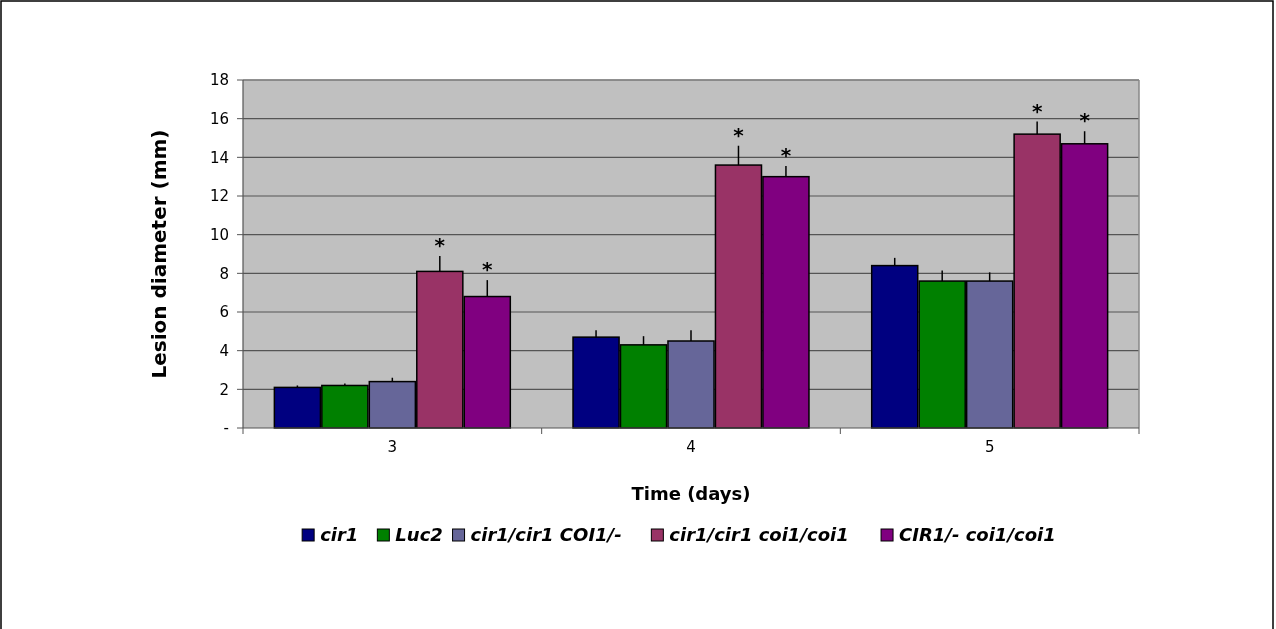  Describe the element at coordinates (224, 273) in the screenshot. I see `y-tick-label: 8` at that location.